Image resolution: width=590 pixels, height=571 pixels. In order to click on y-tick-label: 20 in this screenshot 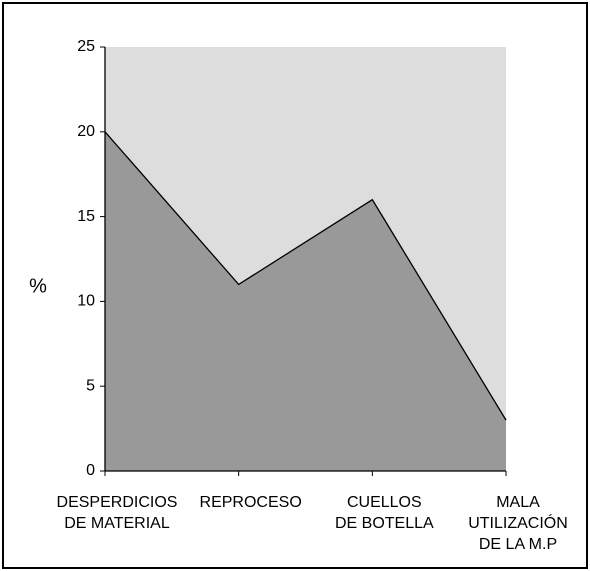, I will do `click(86, 131)`.